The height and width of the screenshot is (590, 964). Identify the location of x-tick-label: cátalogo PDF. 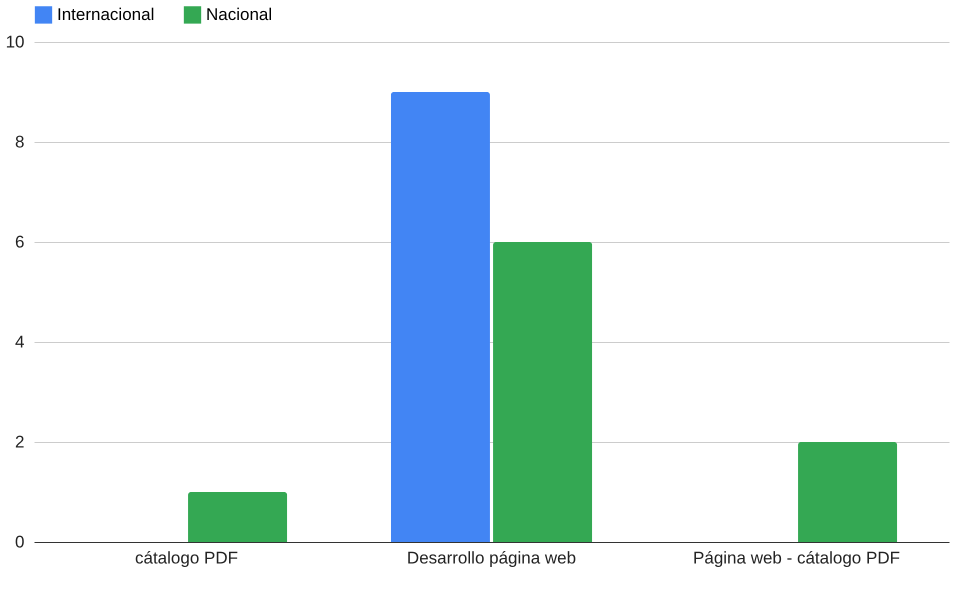
(186, 558).